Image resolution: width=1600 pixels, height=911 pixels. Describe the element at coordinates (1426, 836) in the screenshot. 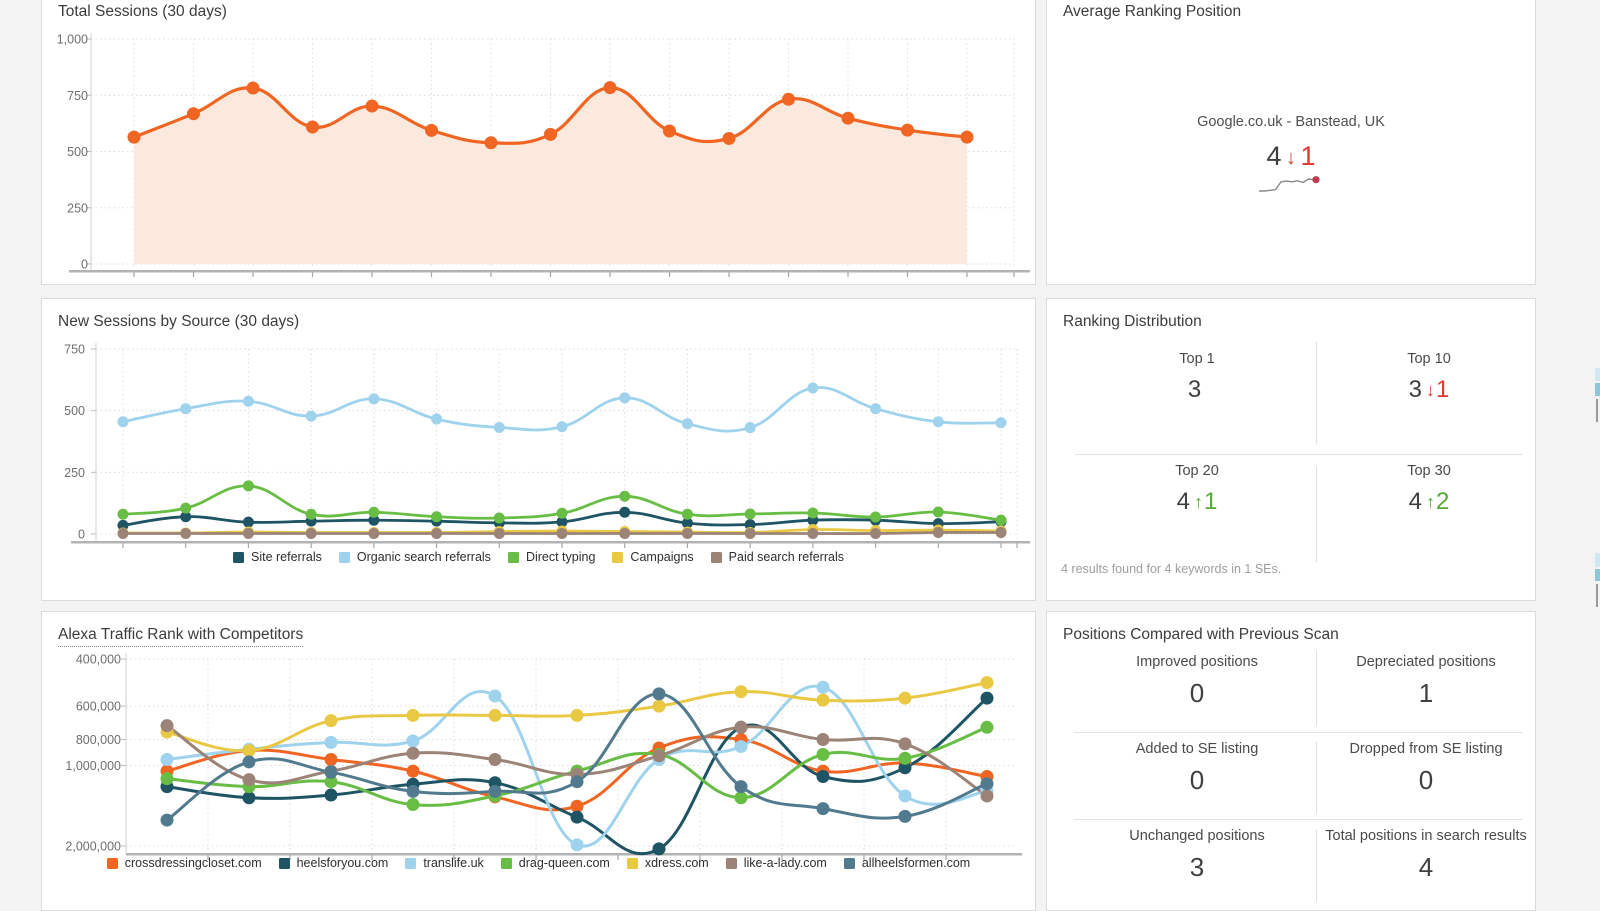

I see `stat-label: Total positions in search results` at that location.